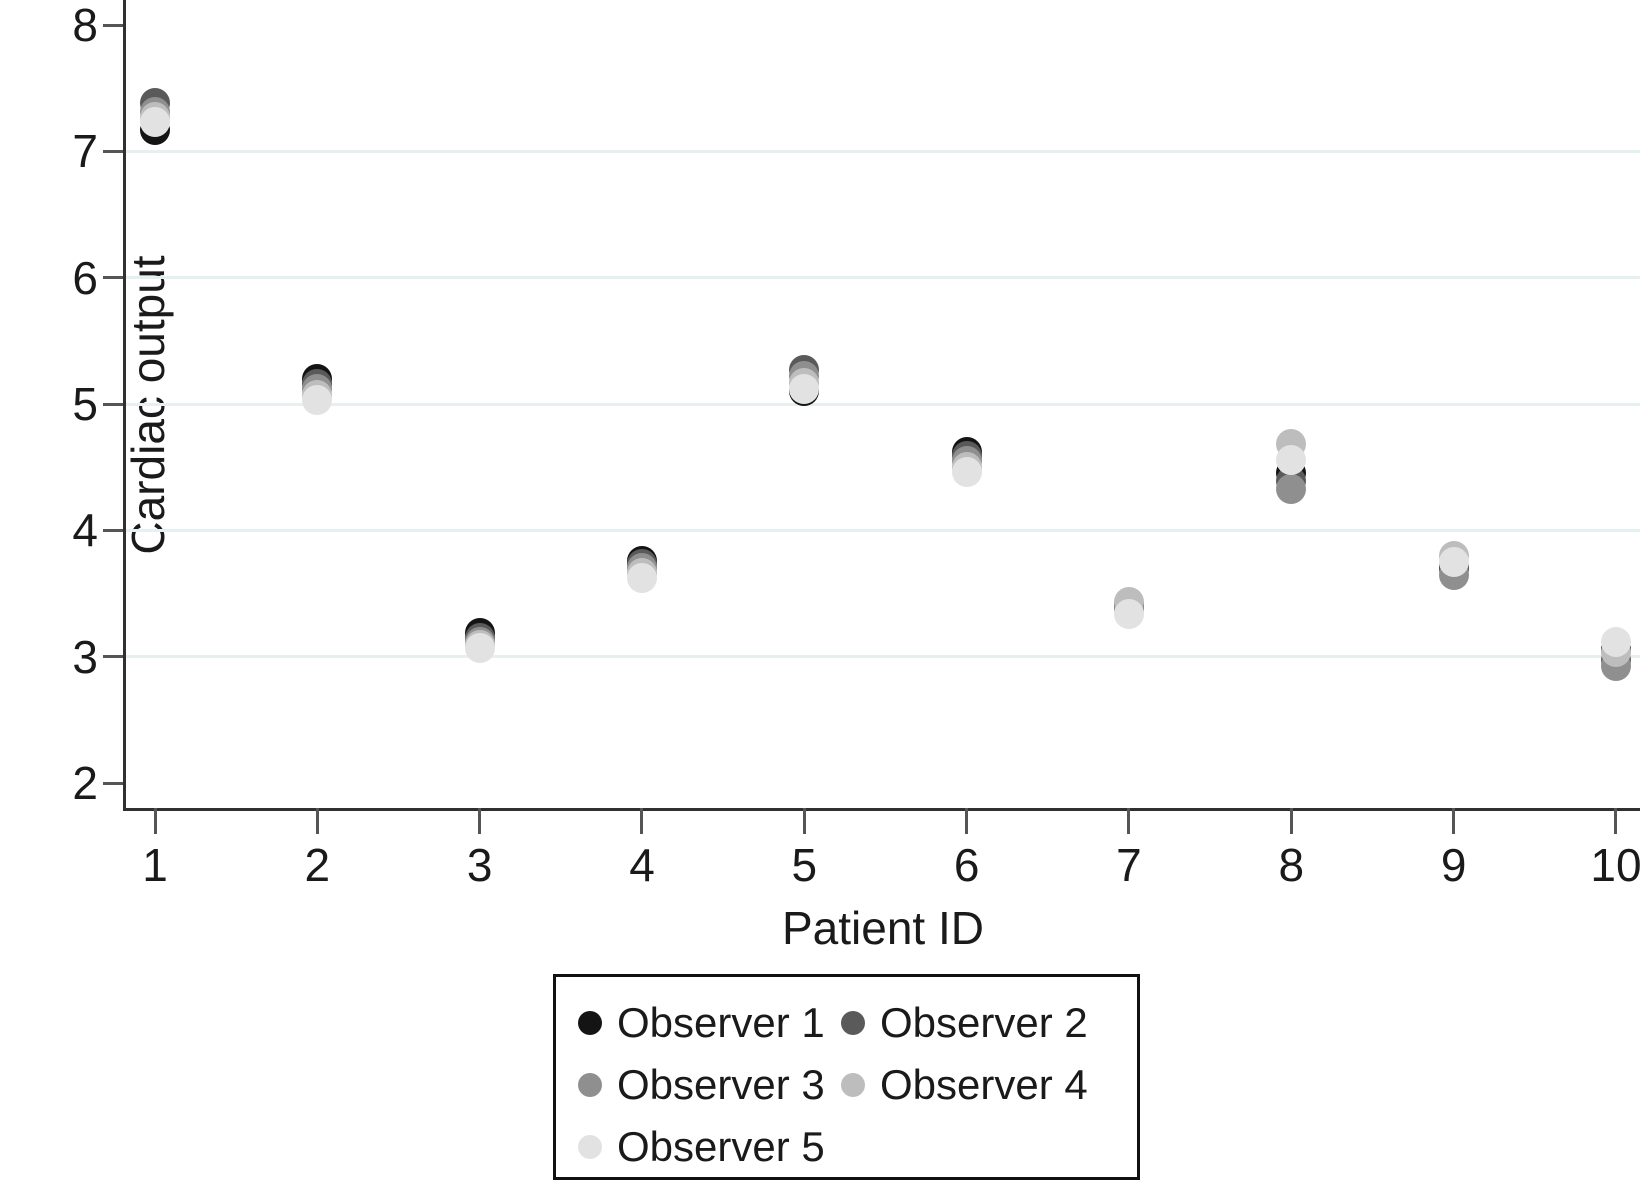 The width and height of the screenshot is (1640, 1187). What do you see at coordinates (155, 865) in the screenshot?
I see `x-axis-tick-label: 1` at bounding box center [155, 865].